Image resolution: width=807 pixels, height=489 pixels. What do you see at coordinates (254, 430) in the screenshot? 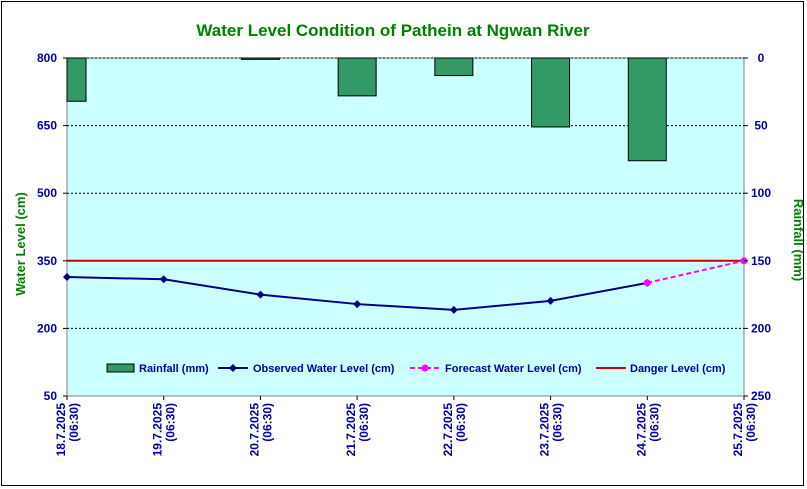
I see `x-tick-date: 20.7.2025` at bounding box center [254, 430].